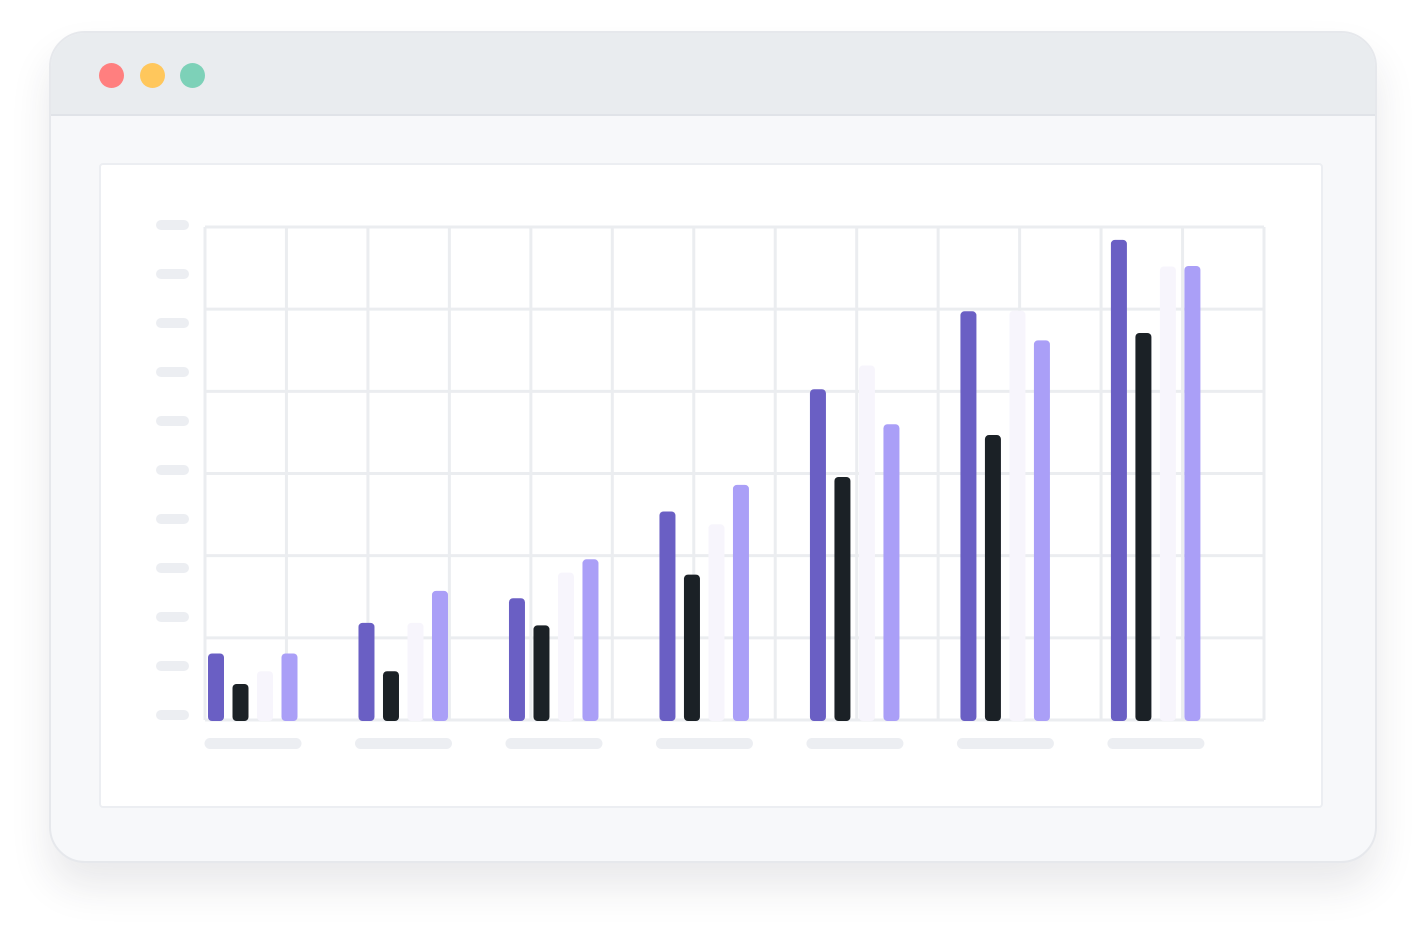  I want to click on close-dot-icon, so click(111, 75).